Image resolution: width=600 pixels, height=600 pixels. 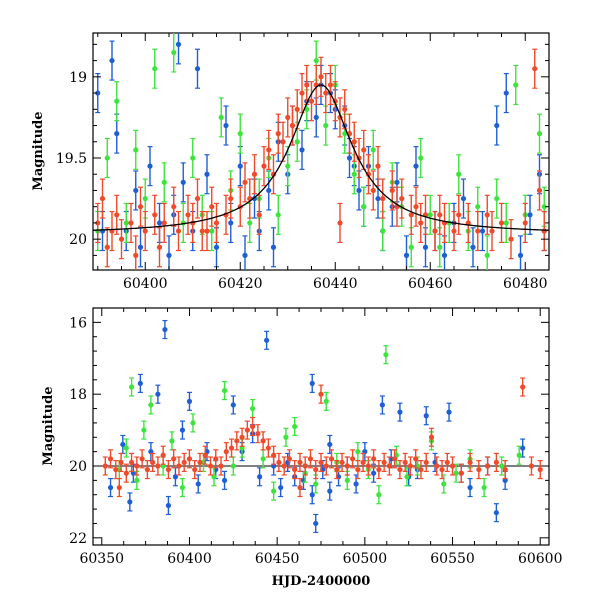 What do you see at coordinates (430, 284) in the screenshot?
I see `top-x-tick-label: 60460` at bounding box center [430, 284].